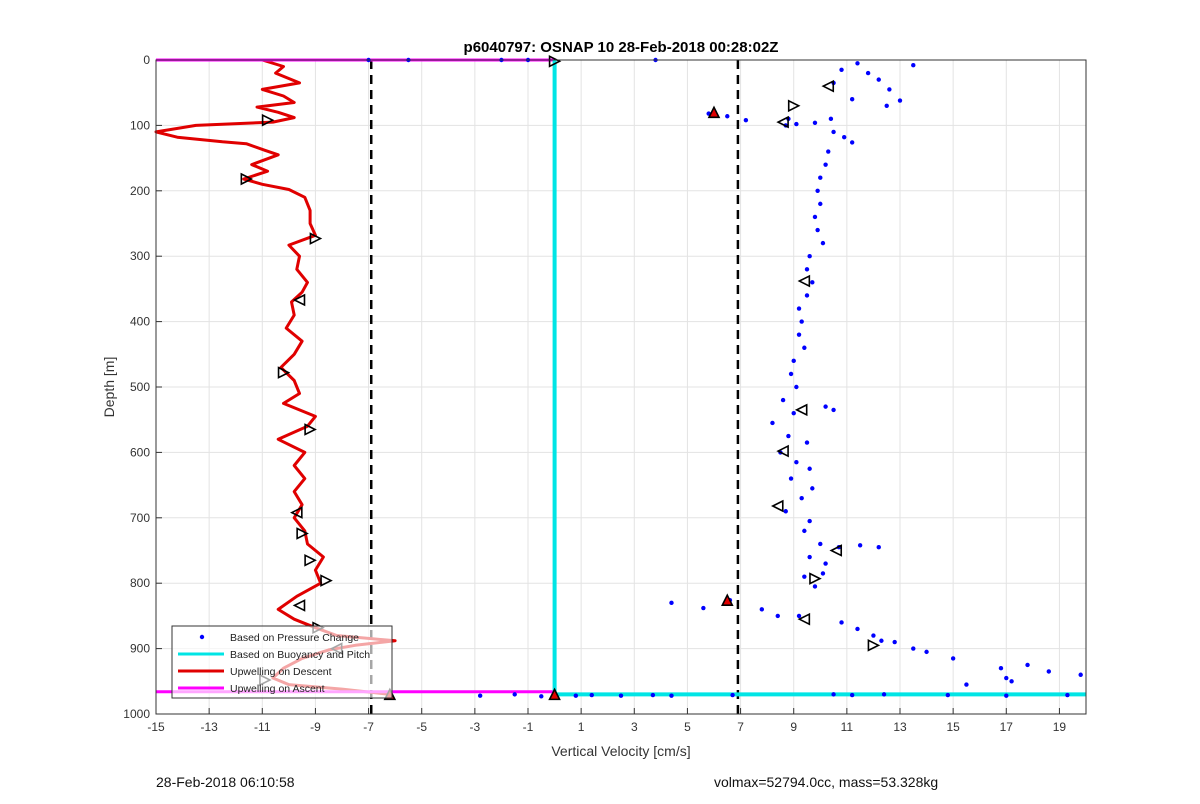  I want to click on legend-label: Upwelling on Descent, so click(281, 672).